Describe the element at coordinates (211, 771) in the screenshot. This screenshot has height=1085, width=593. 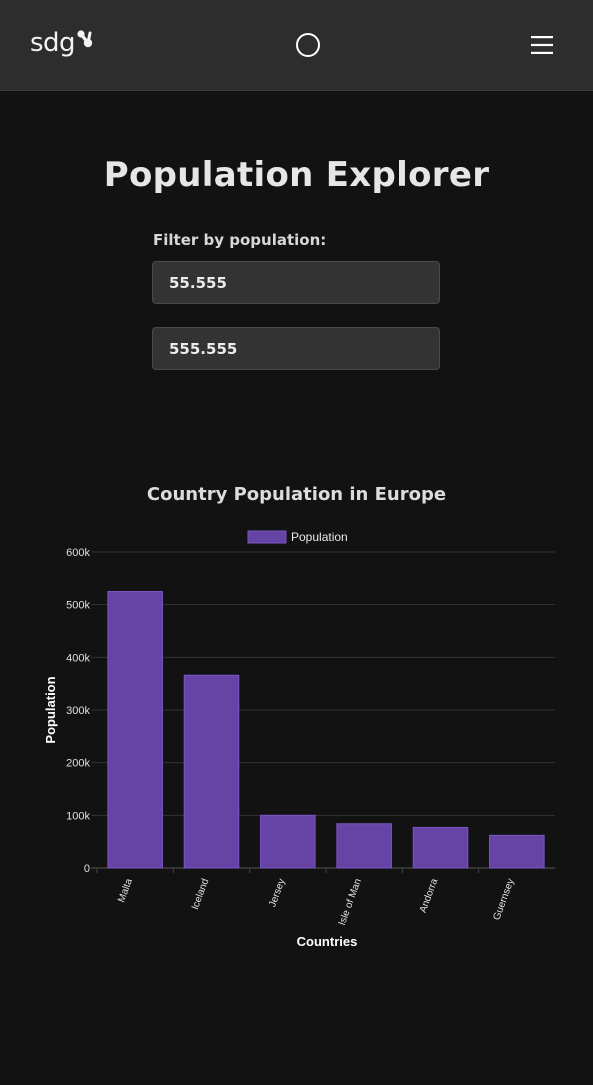
I see `bar-iceland` at that location.